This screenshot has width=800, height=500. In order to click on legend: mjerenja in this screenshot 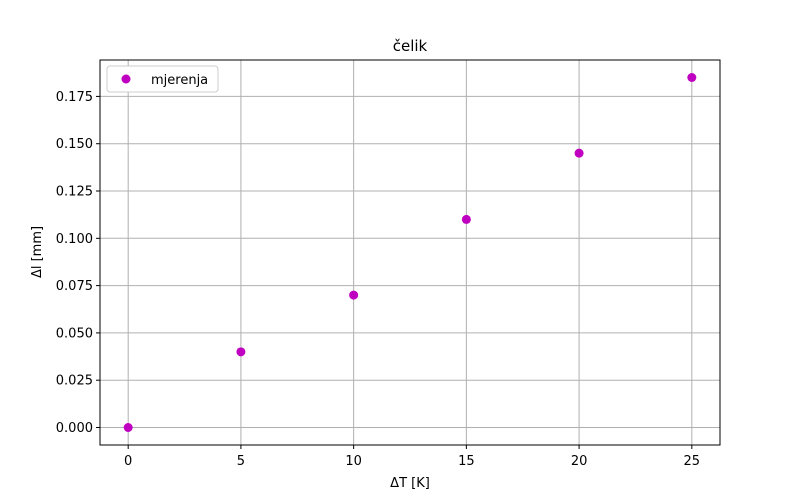, I will do `click(162, 79)`.